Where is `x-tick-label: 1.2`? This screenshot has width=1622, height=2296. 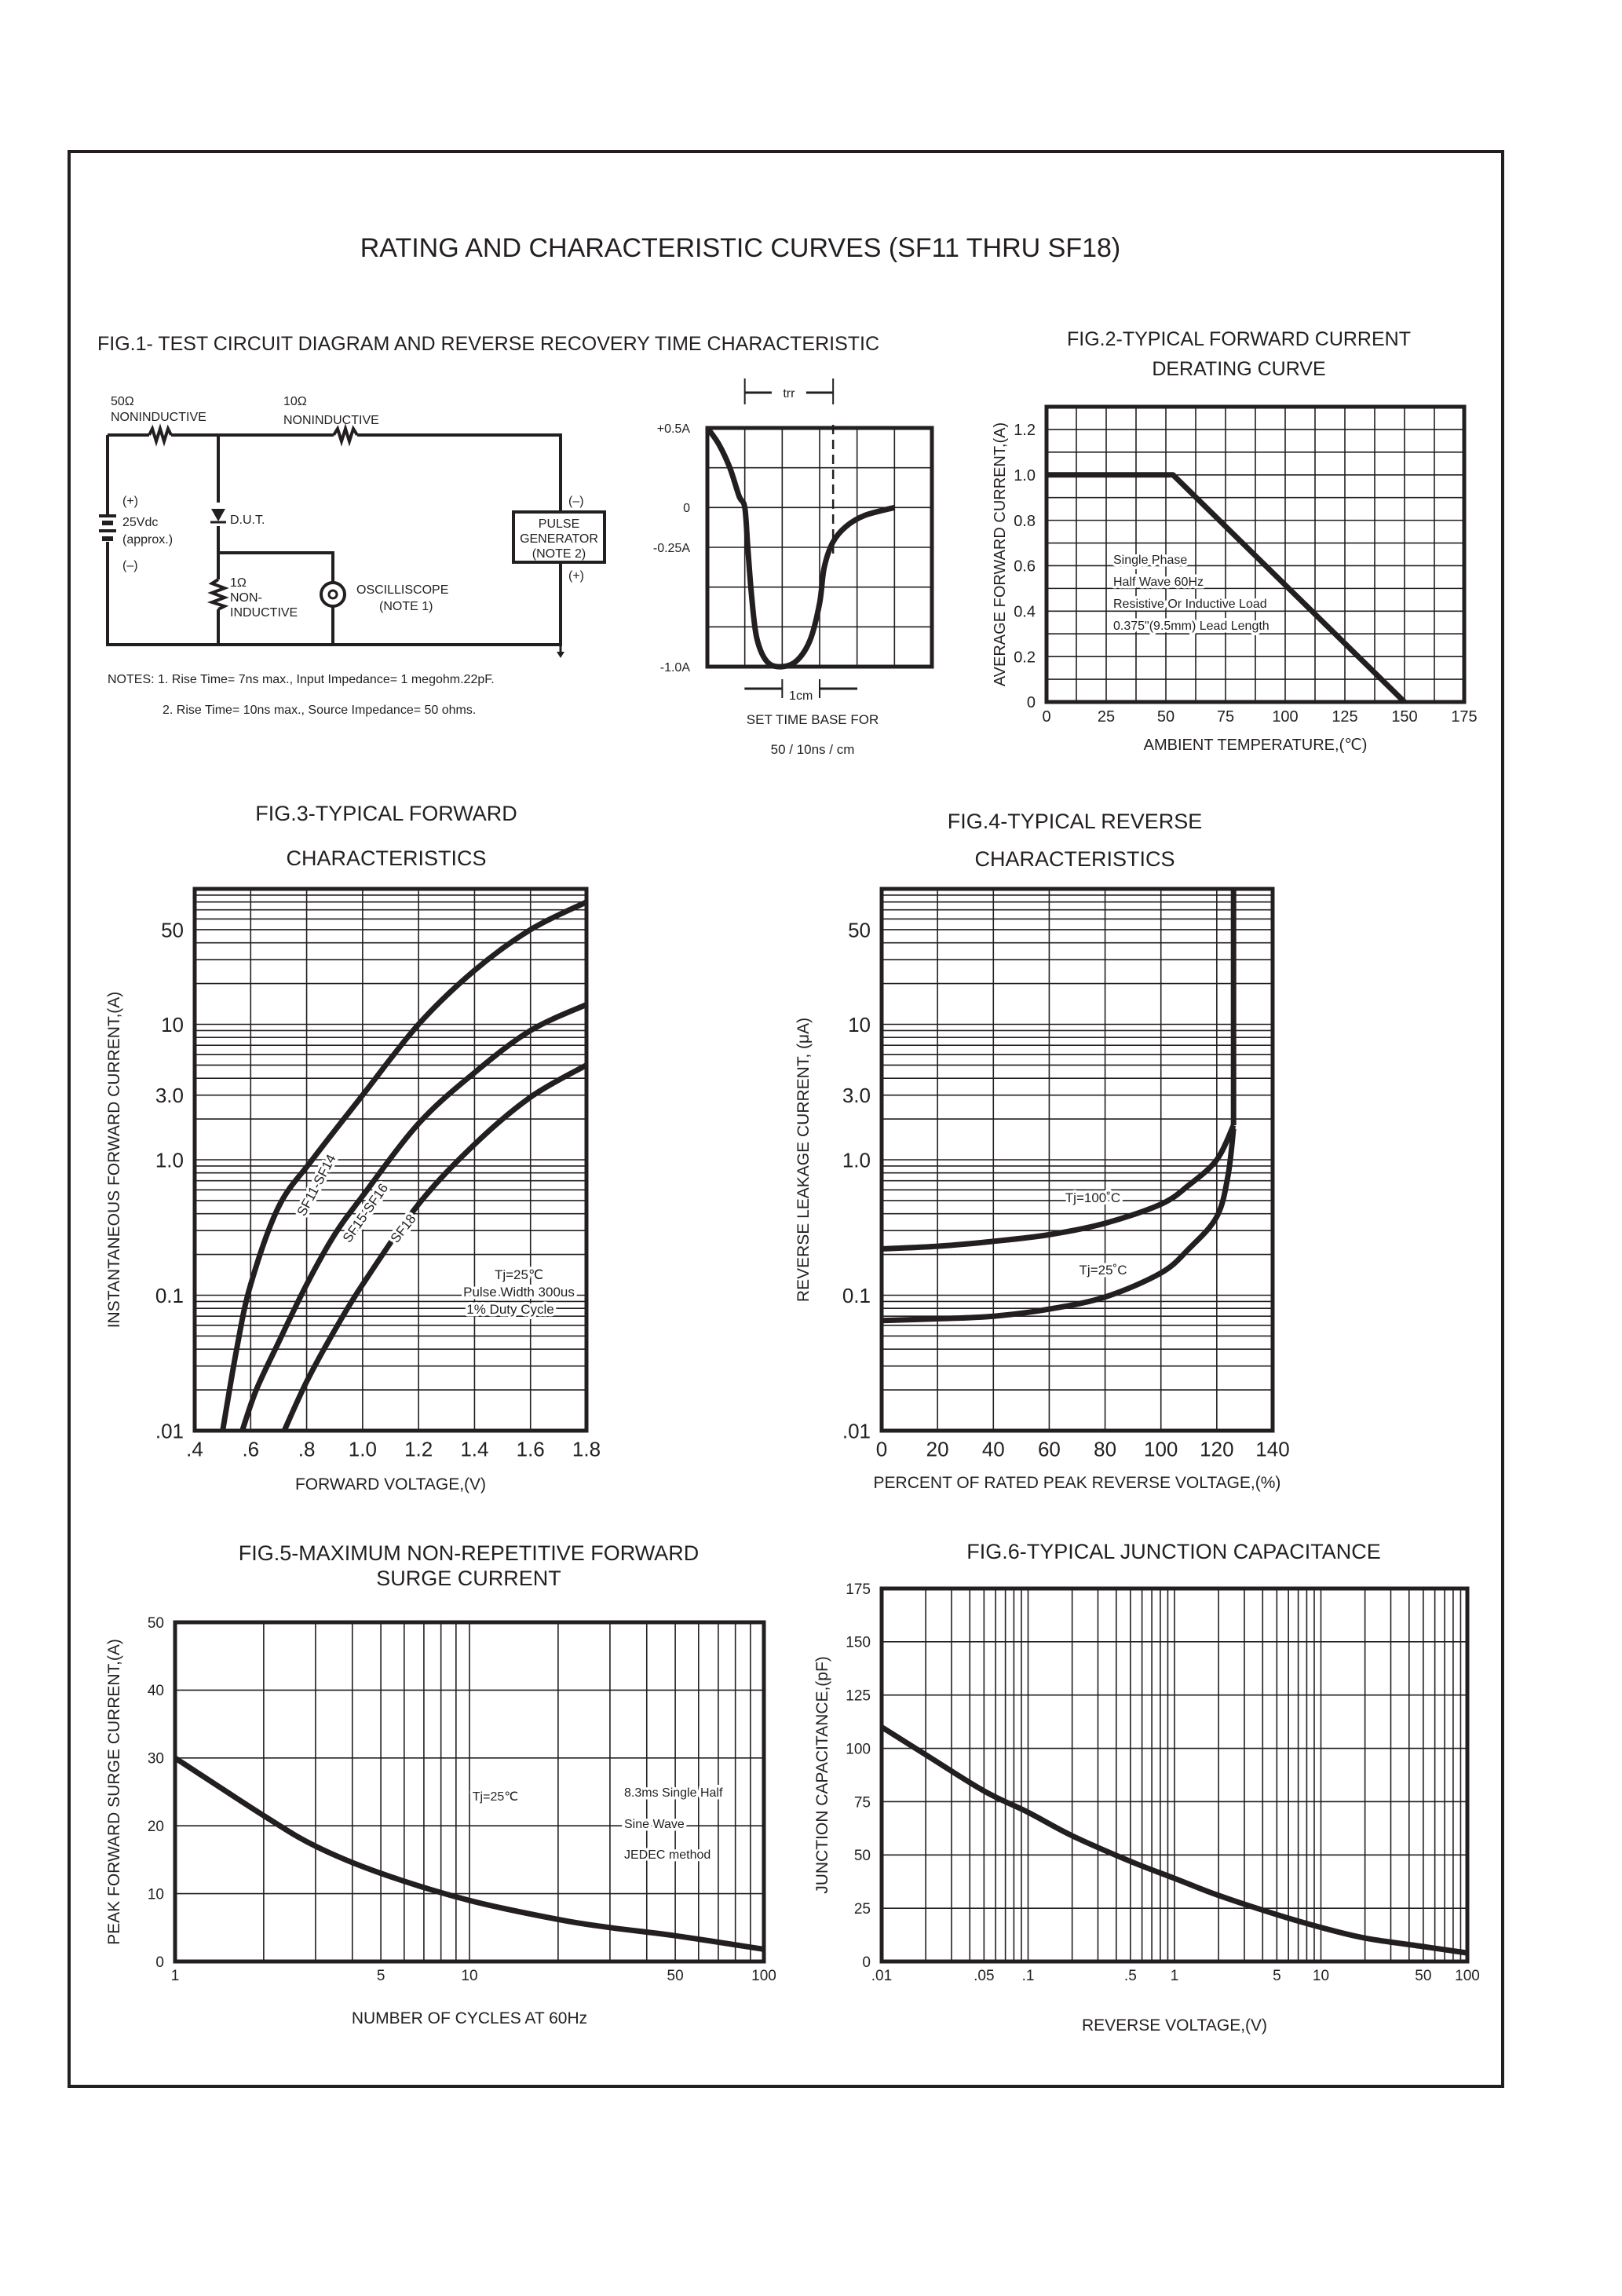
x-tick-label: 1.2 is located at coordinates (418, 1450).